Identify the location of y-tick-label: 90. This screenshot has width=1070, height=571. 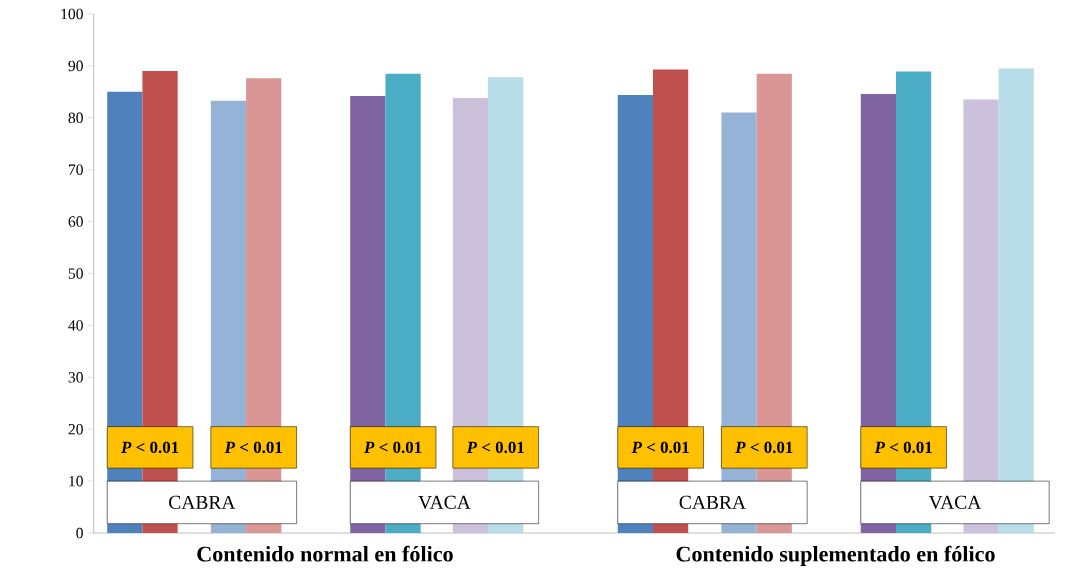
(75, 66).